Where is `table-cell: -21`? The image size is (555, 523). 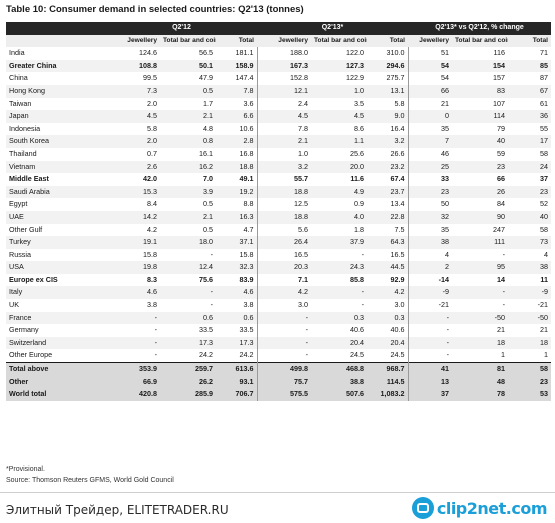
table-cell: -21 is located at coordinates (429, 305).